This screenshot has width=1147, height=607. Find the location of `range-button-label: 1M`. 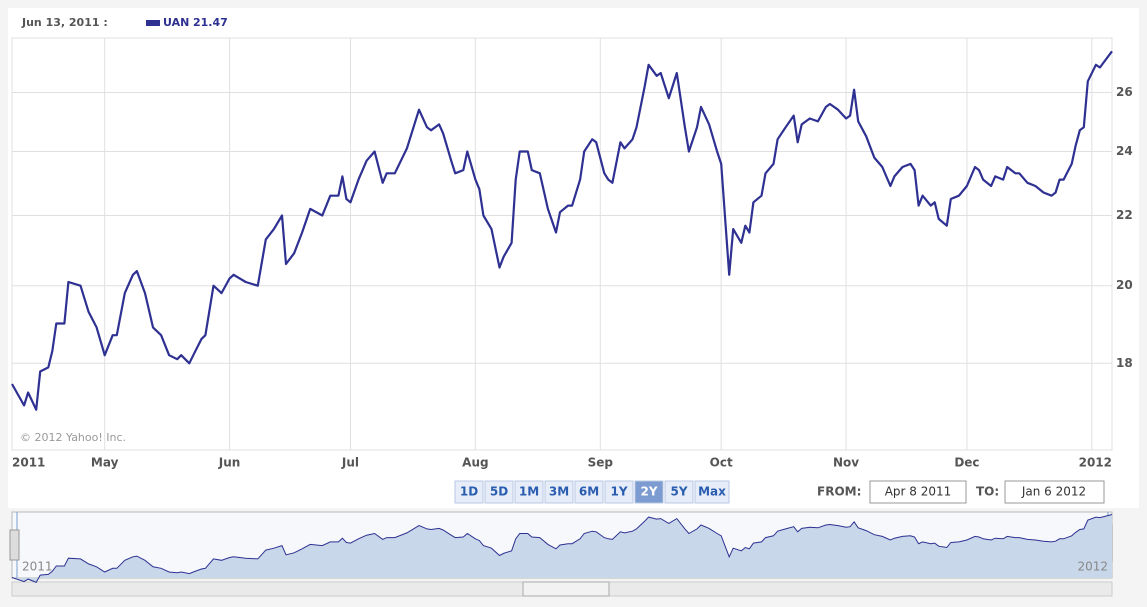

range-button-label: 1M is located at coordinates (529, 492).